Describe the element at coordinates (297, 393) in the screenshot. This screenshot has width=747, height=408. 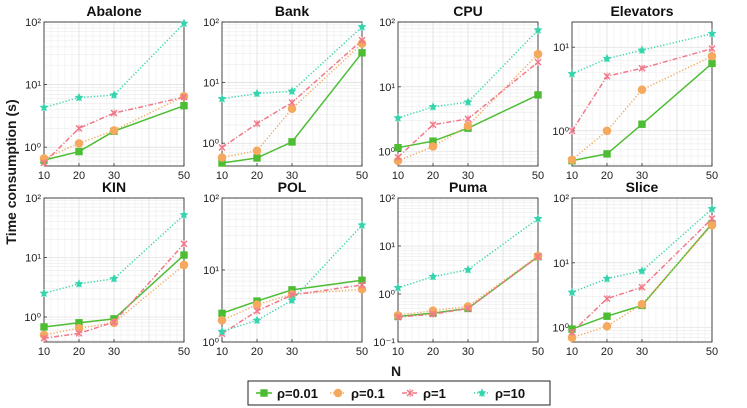
I see `legend-label: ρ=0.01` at that location.